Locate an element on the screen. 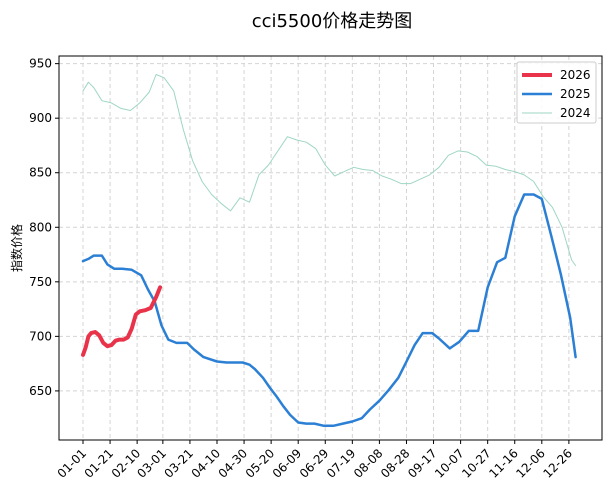 The image size is (615, 495). x-tick-label: 06-09 is located at coordinates (287, 463).